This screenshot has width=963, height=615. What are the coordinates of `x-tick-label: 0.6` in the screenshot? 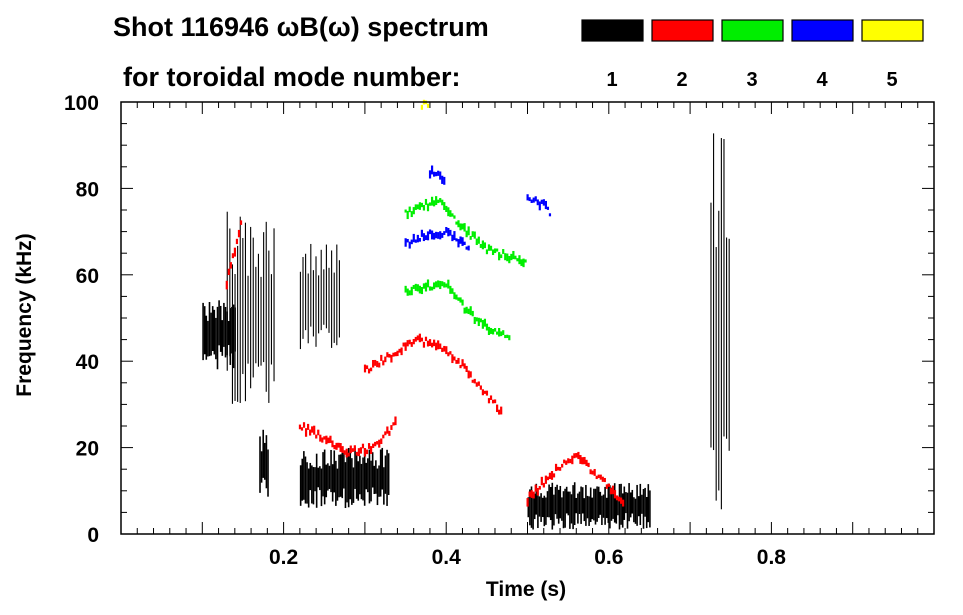 It's located at (608, 557).